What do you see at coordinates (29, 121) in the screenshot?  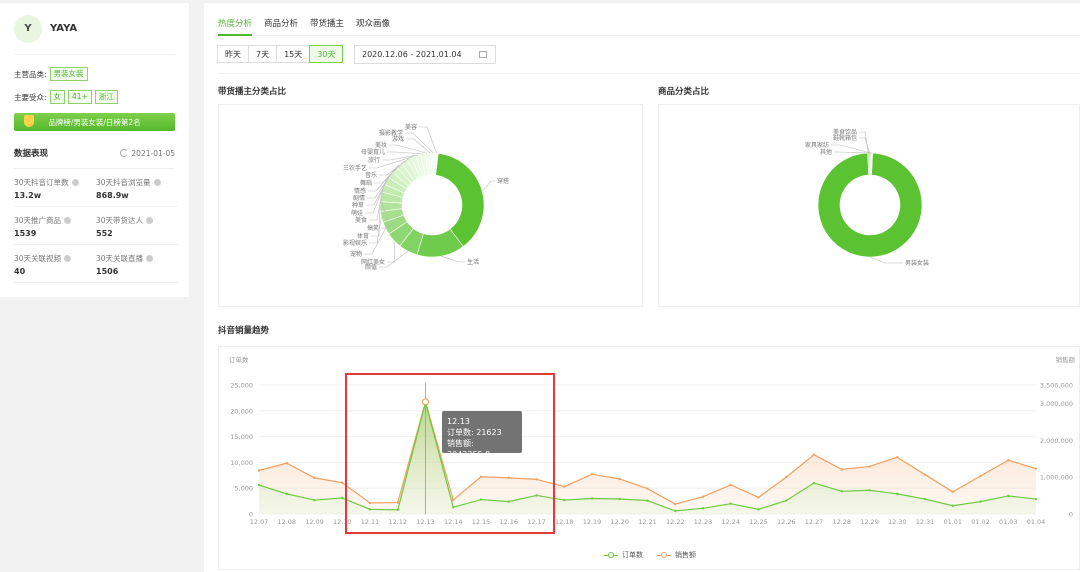 I see `medal-icon` at bounding box center [29, 121].